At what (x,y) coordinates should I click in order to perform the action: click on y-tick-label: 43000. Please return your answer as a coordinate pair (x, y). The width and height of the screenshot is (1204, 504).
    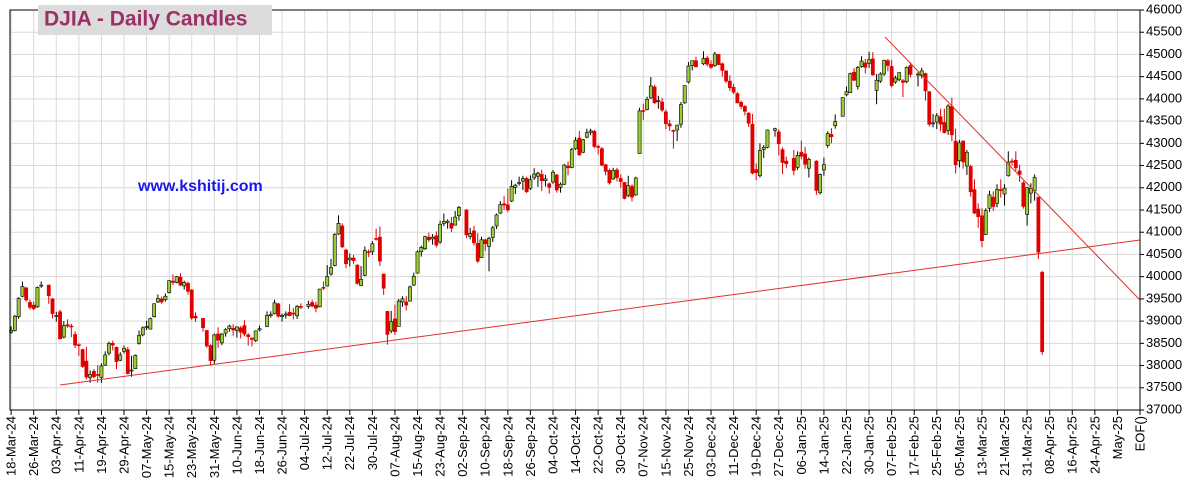
    Looking at the image, I should click on (1164, 142).